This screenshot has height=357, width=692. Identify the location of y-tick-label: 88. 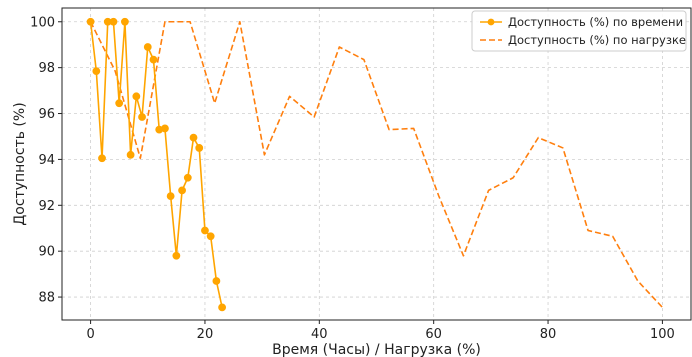
(46, 298).